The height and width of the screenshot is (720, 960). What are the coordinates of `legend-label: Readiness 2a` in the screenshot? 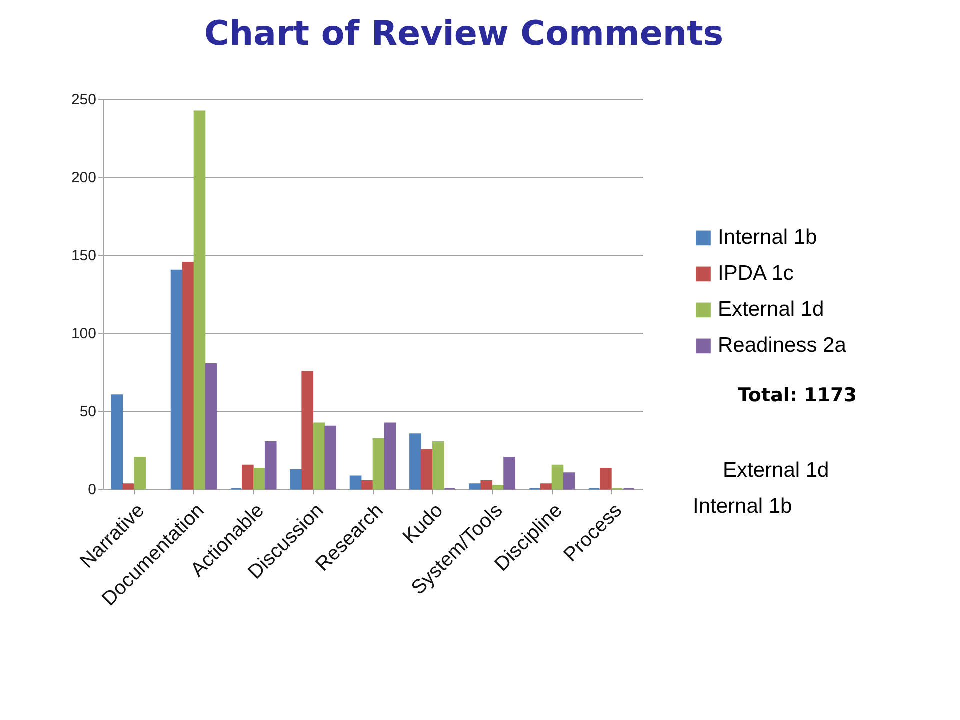 It's located at (782, 346).